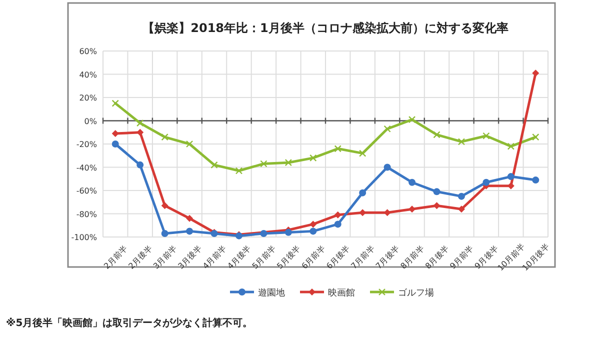 This screenshot has width=600, height=343. Describe the element at coordinates (87, 167) in the screenshot. I see `y-tick-label: -40%` at that location.